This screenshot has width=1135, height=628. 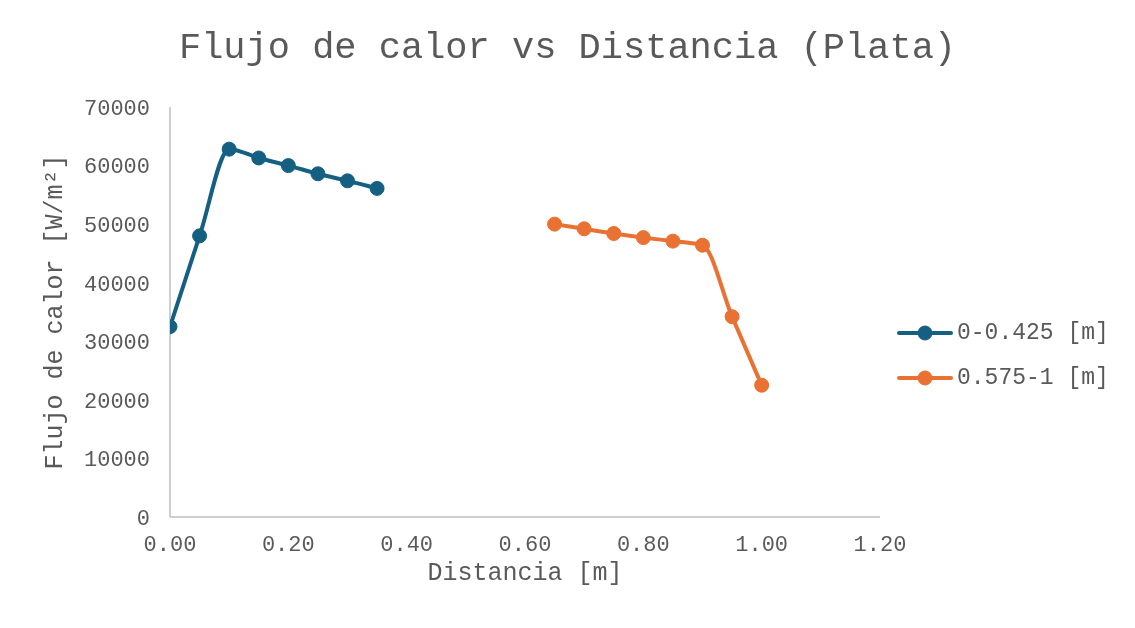 What do you see at coordinates (116, 109) in the screenshot?
I see `y-tick-label: 70000` at bounding box center [116, 109].